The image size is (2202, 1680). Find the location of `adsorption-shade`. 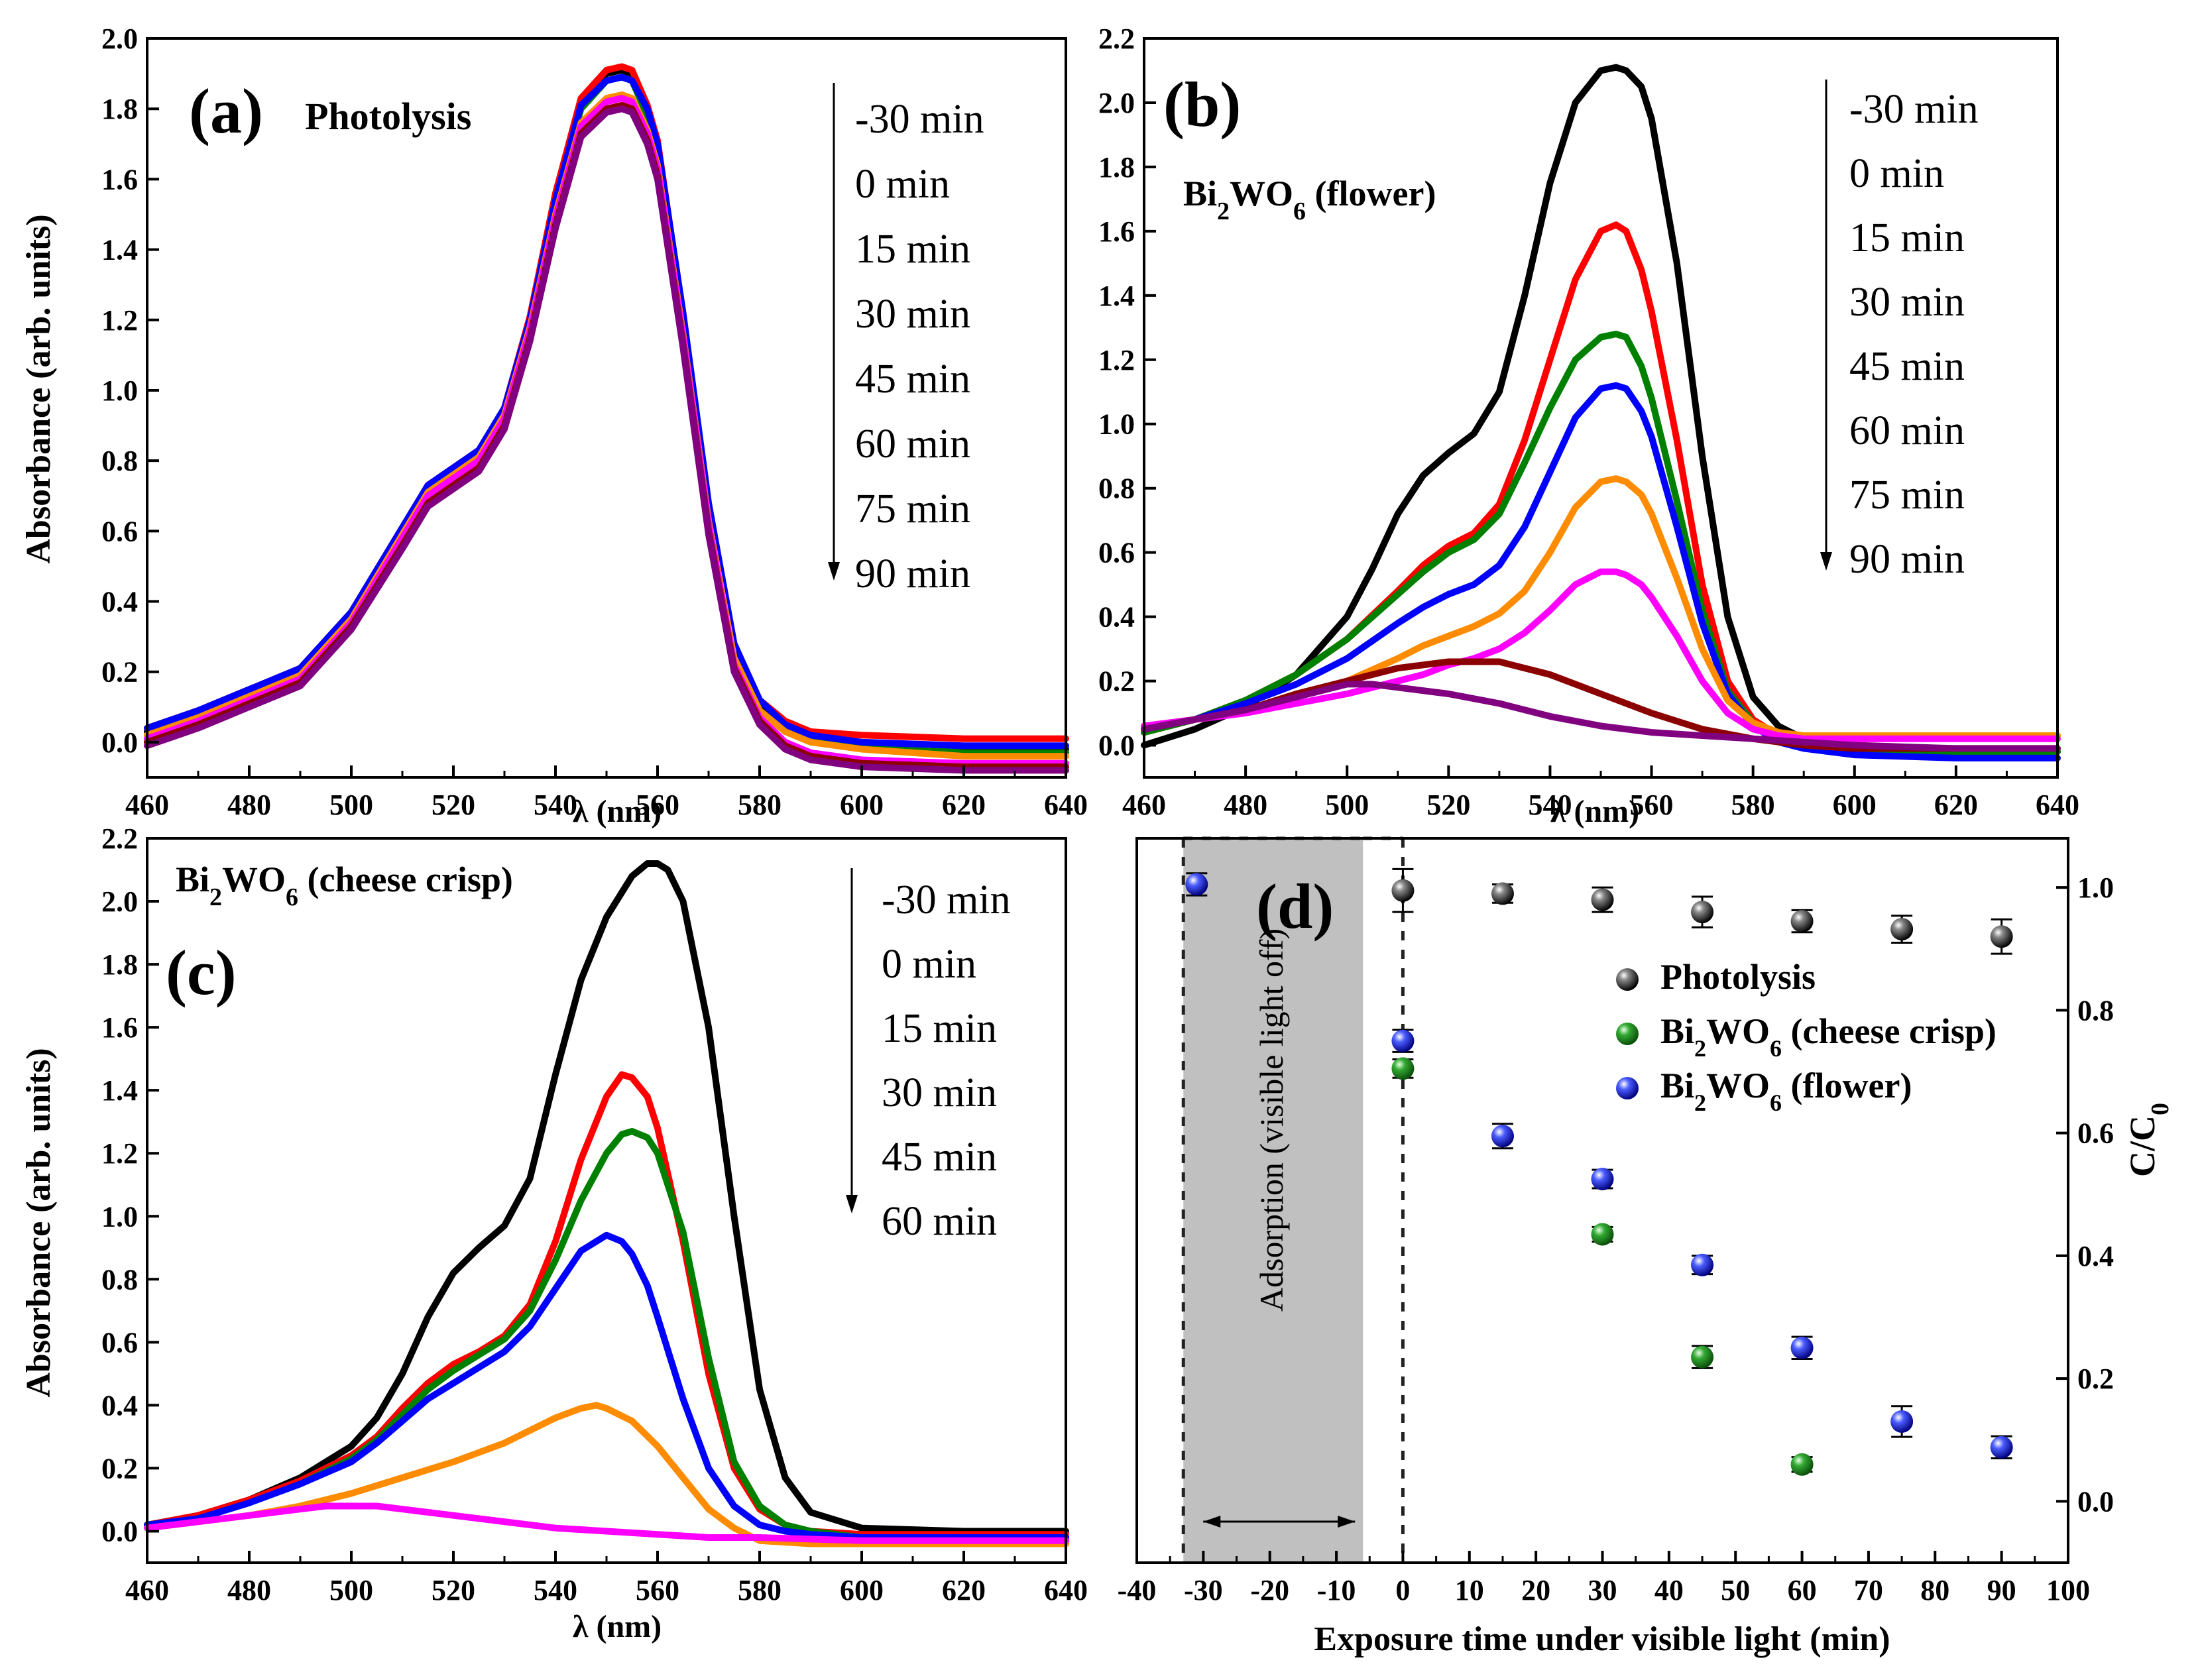

adsorption-shade is located at coordinates (1273, 1200).